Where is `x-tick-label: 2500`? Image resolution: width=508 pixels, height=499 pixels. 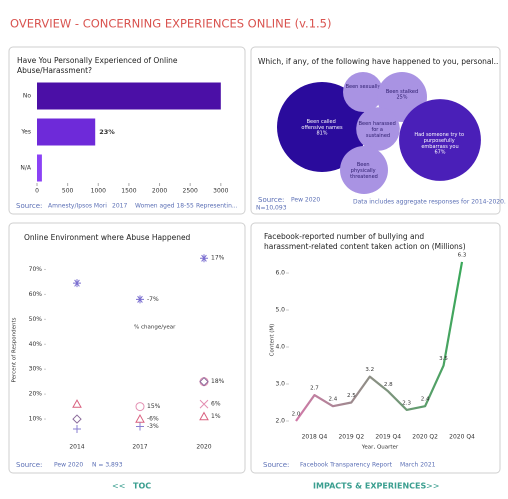 x-tick-label: 2500 is located at coordinates (190, 191).